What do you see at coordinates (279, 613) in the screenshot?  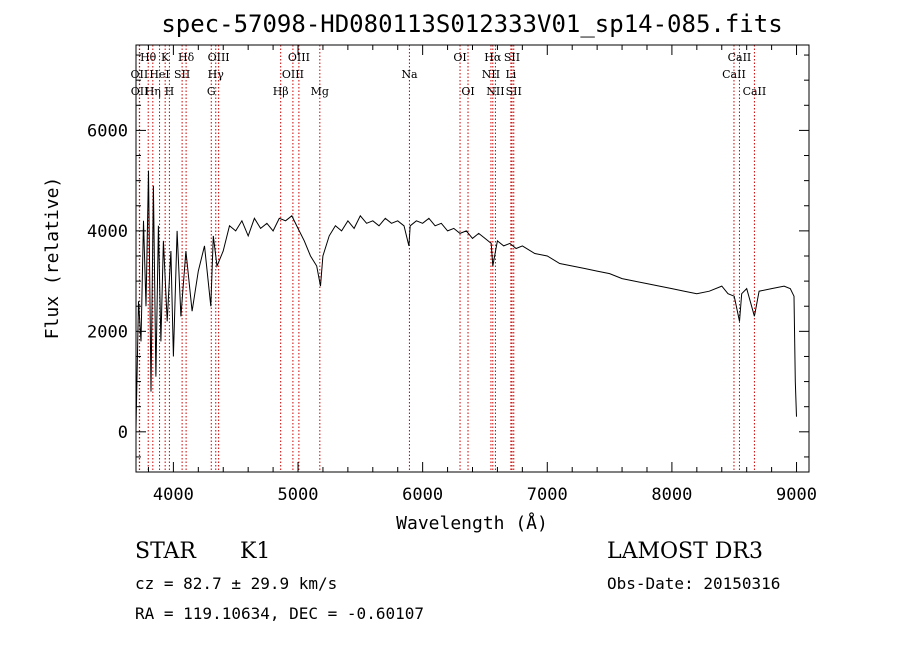 I see `ra-dec-coordinates: RA = 119.10634, DEC = -0.60107` at bounding box center [279, 613].